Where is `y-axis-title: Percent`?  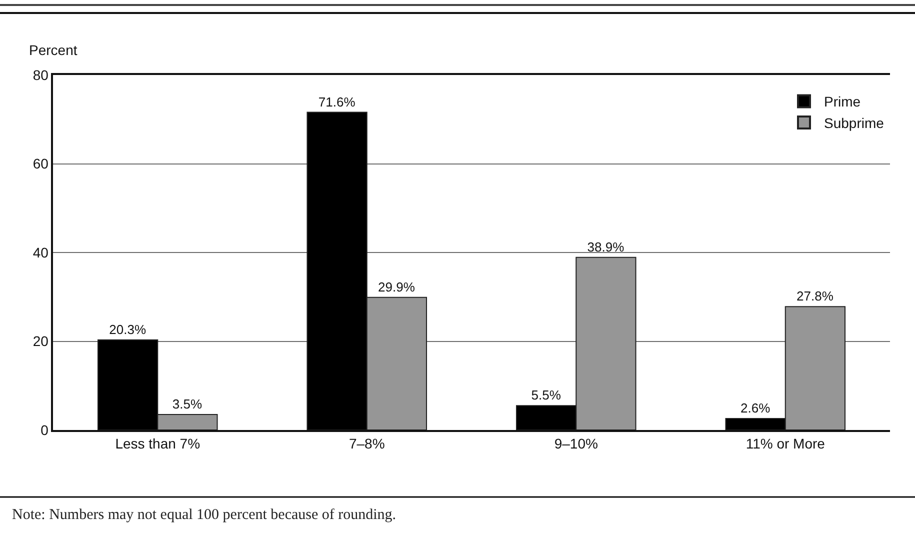
y-axis-title: Percent is located at coordinates (53, 50).